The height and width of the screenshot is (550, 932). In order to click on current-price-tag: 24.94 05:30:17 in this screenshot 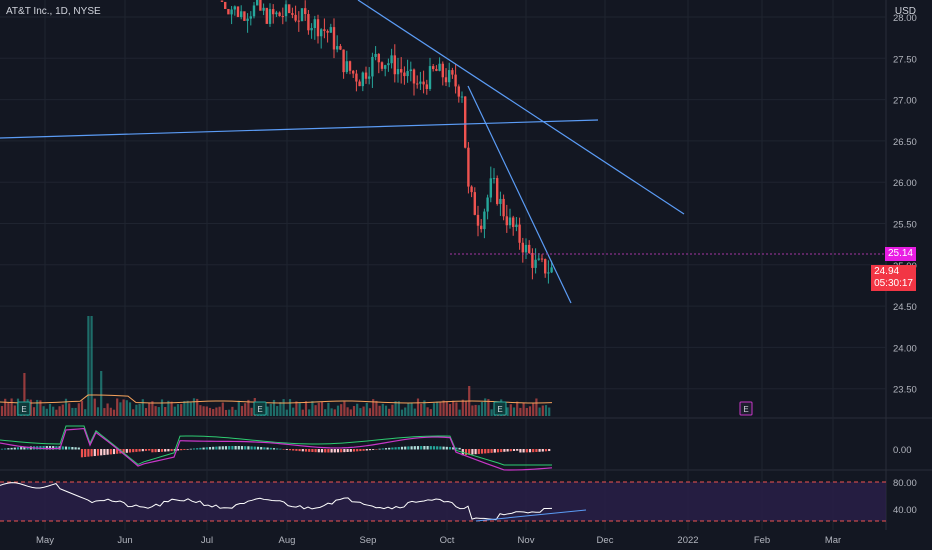, I will do `click(893, 278)`.